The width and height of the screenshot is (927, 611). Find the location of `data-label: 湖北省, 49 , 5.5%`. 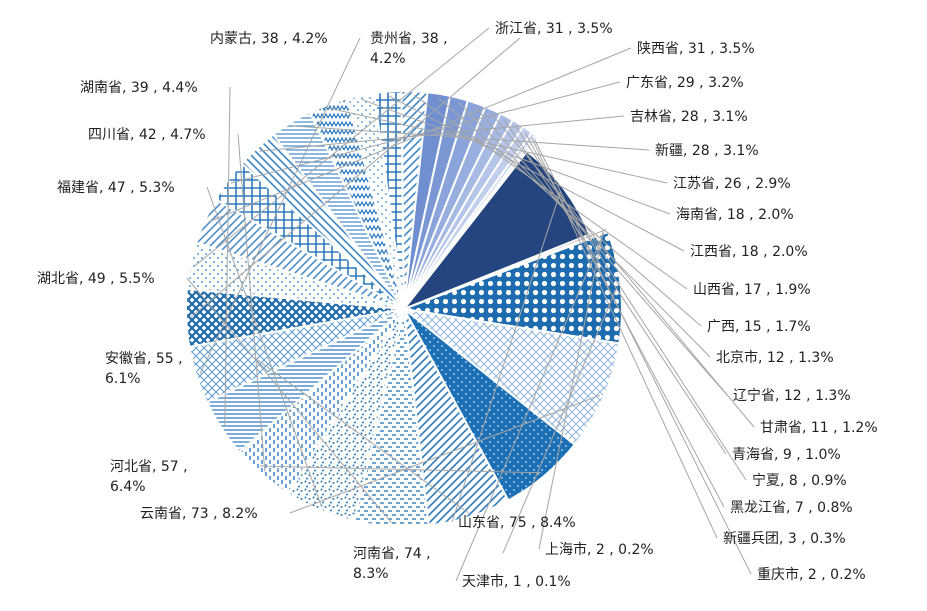

data-label: 湖北省, 49 , 5.5% is located at coordinates (96, 279).